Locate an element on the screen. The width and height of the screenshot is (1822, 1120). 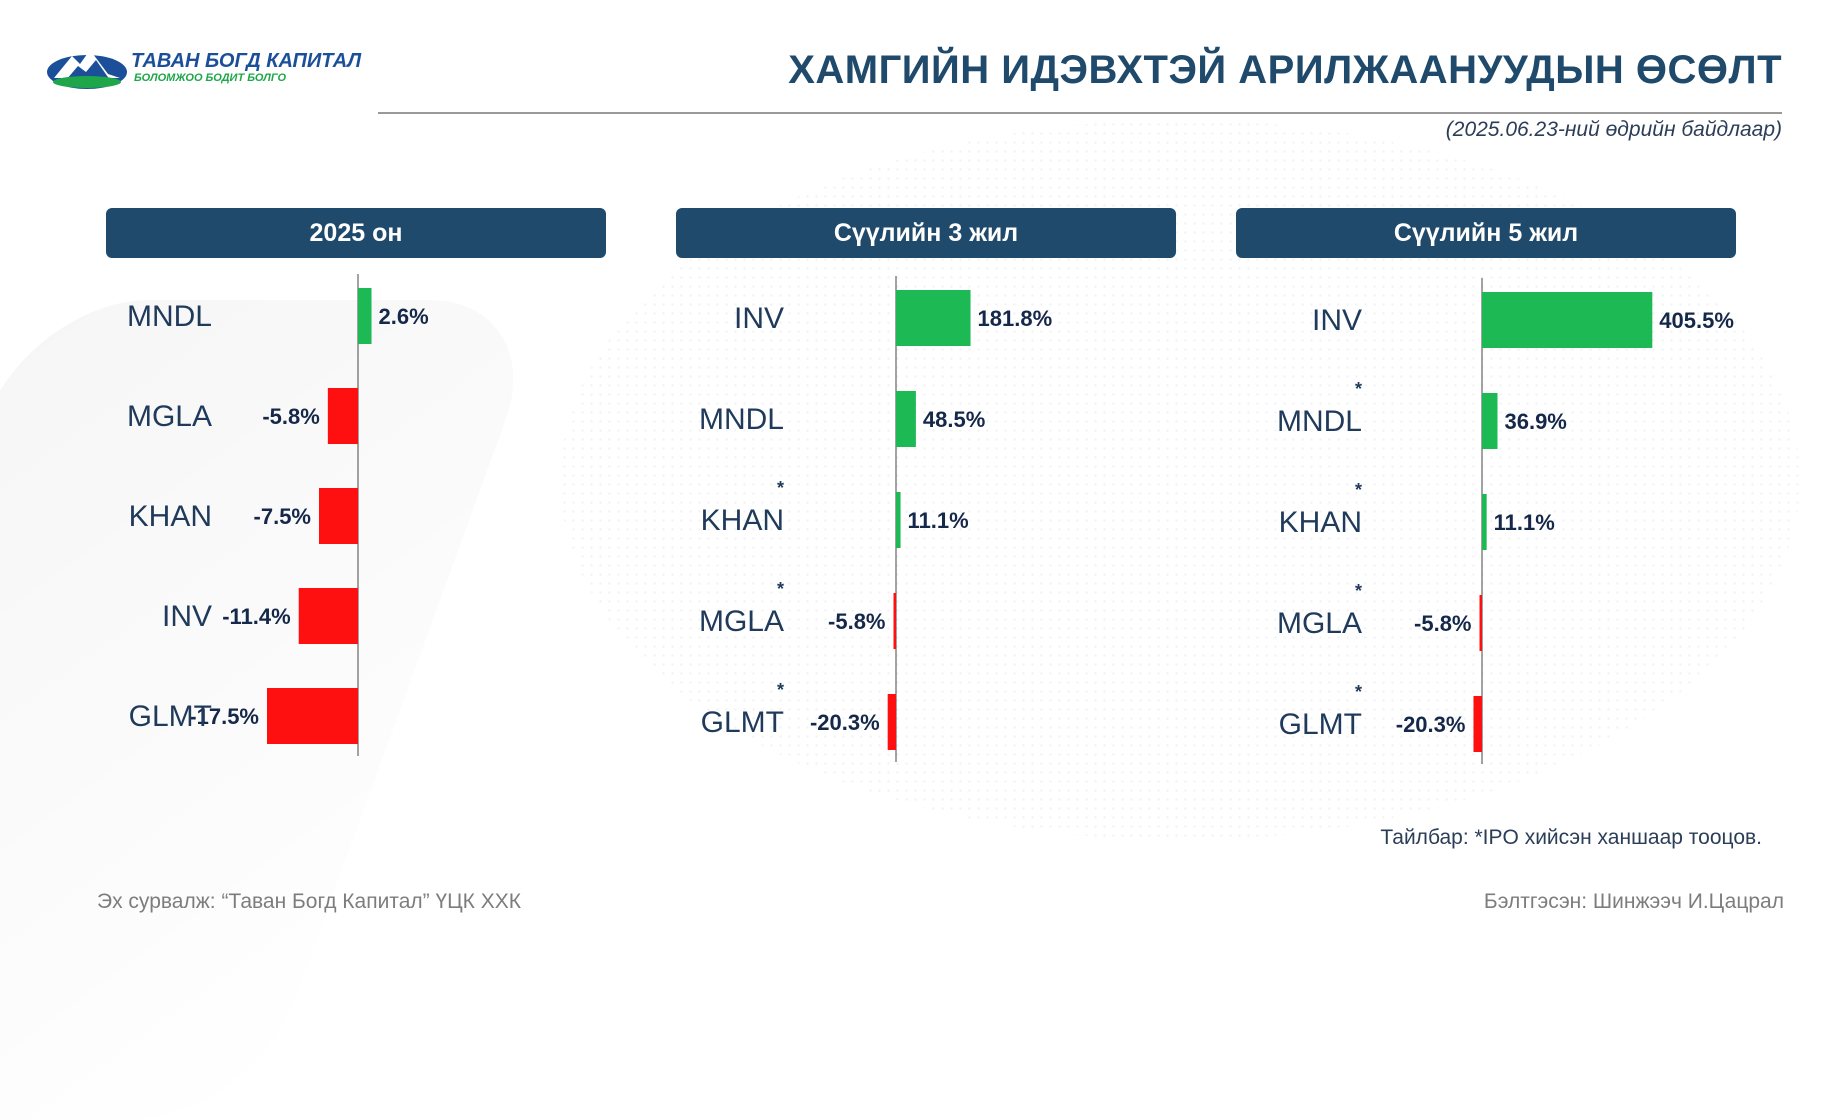
data-label: -17.5% is located at coordinates (224, 716).